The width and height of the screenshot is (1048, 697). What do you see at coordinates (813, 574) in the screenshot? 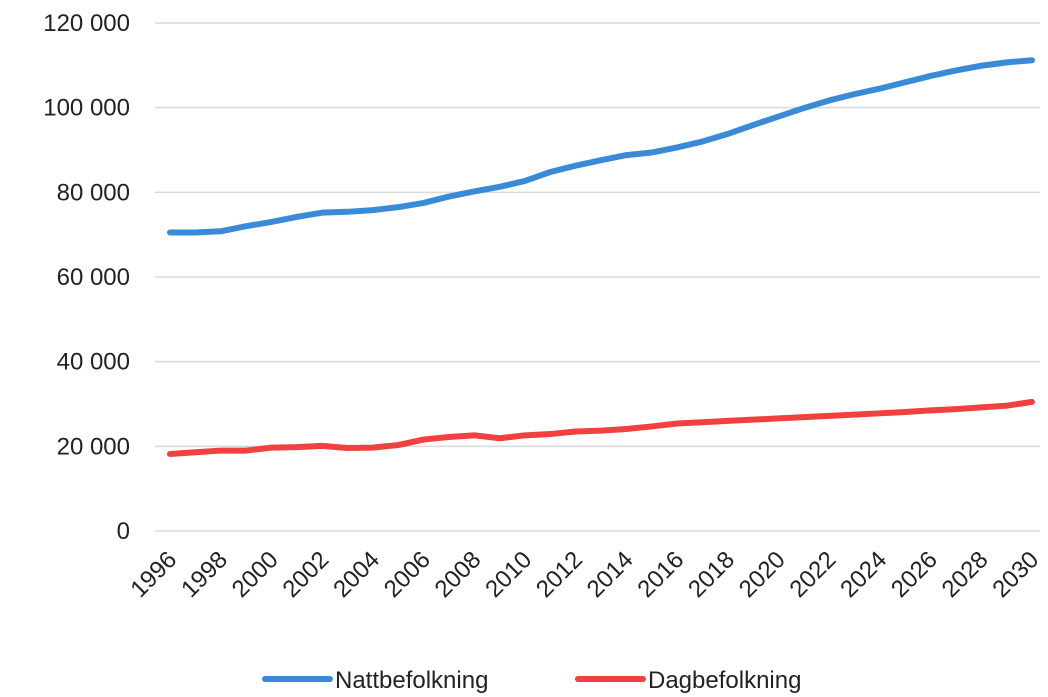
I see `x-tick-label: 2022` at bounding box center [813, 574].